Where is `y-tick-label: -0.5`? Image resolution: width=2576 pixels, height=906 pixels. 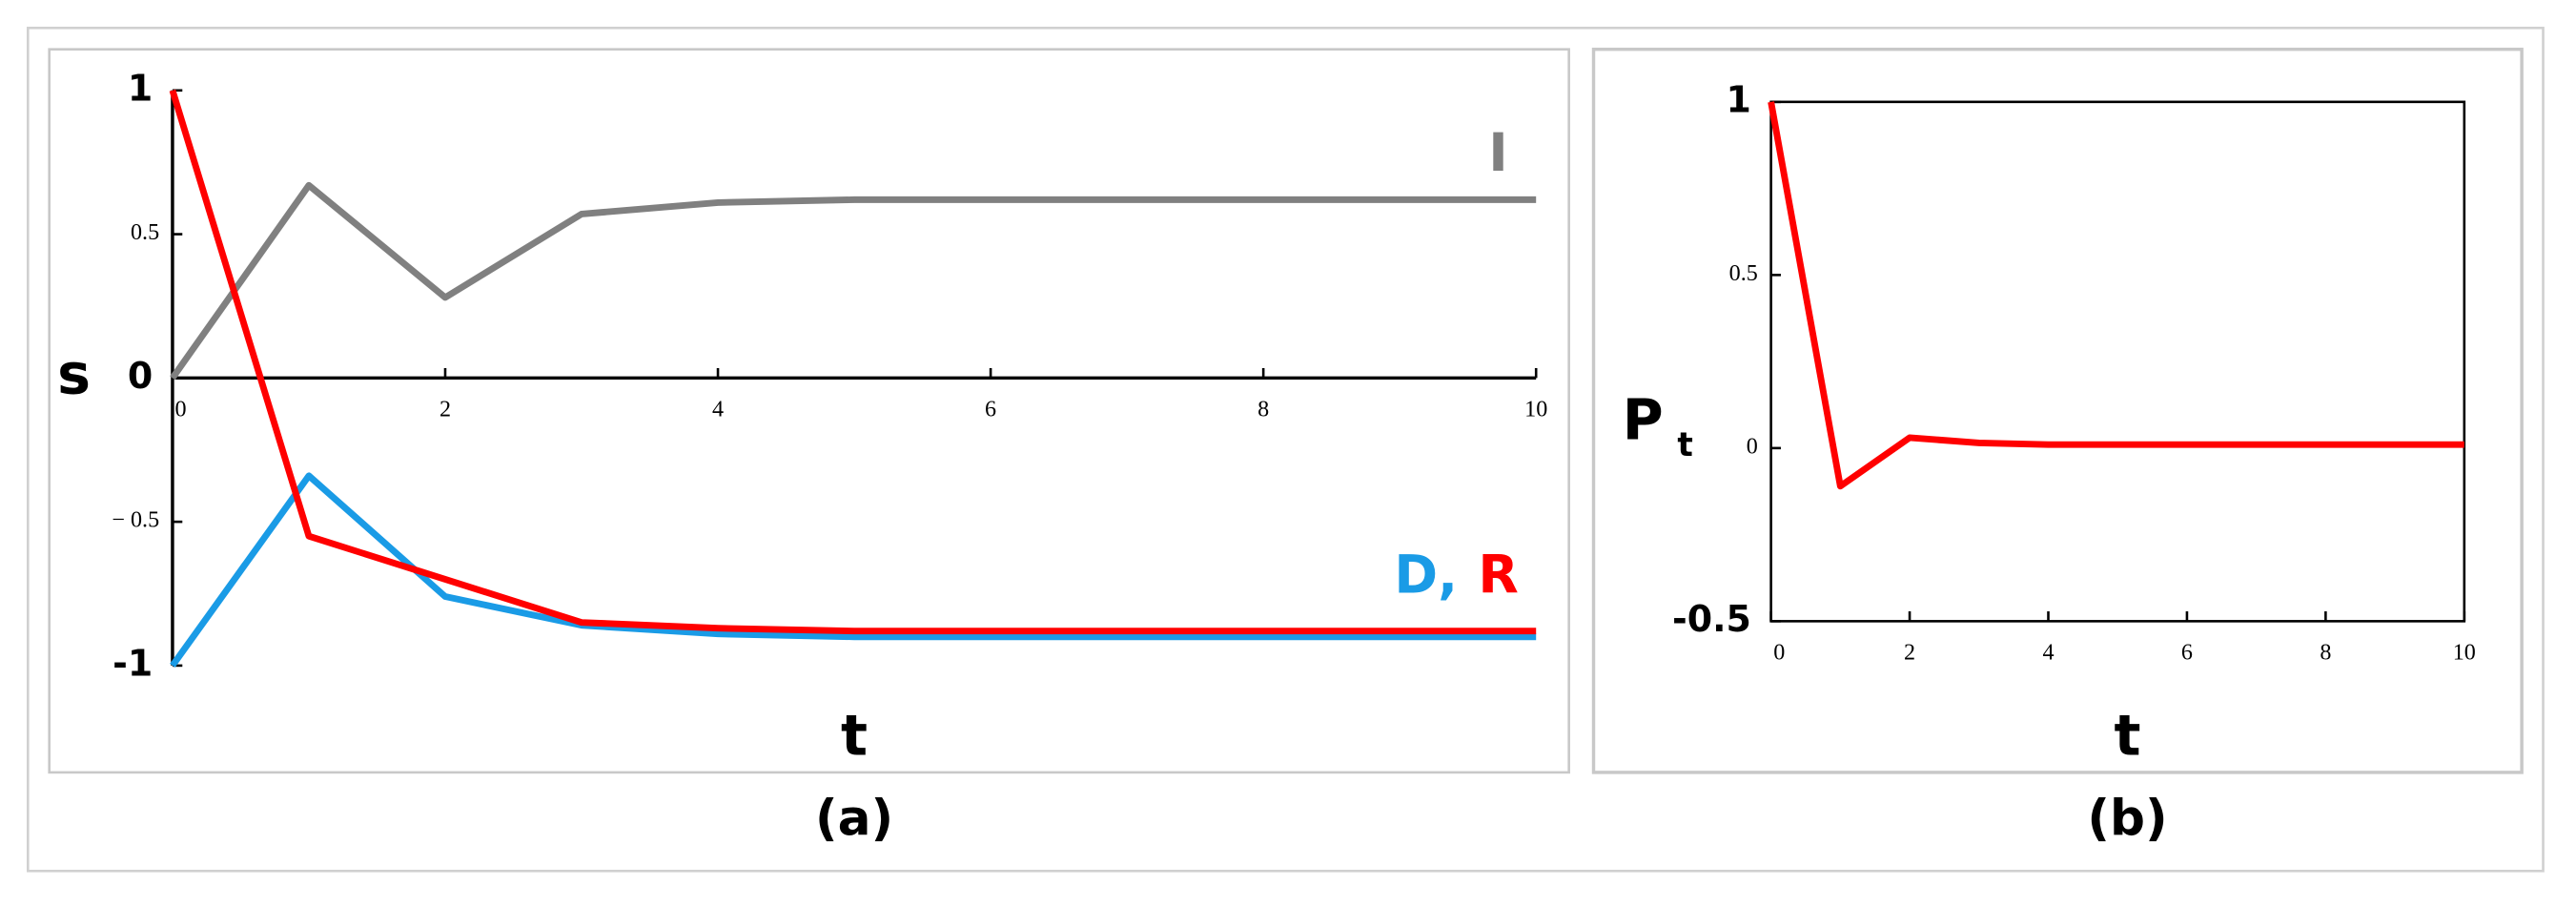
y-tick-label: -0.5 is located at coordinates (1712, 619).